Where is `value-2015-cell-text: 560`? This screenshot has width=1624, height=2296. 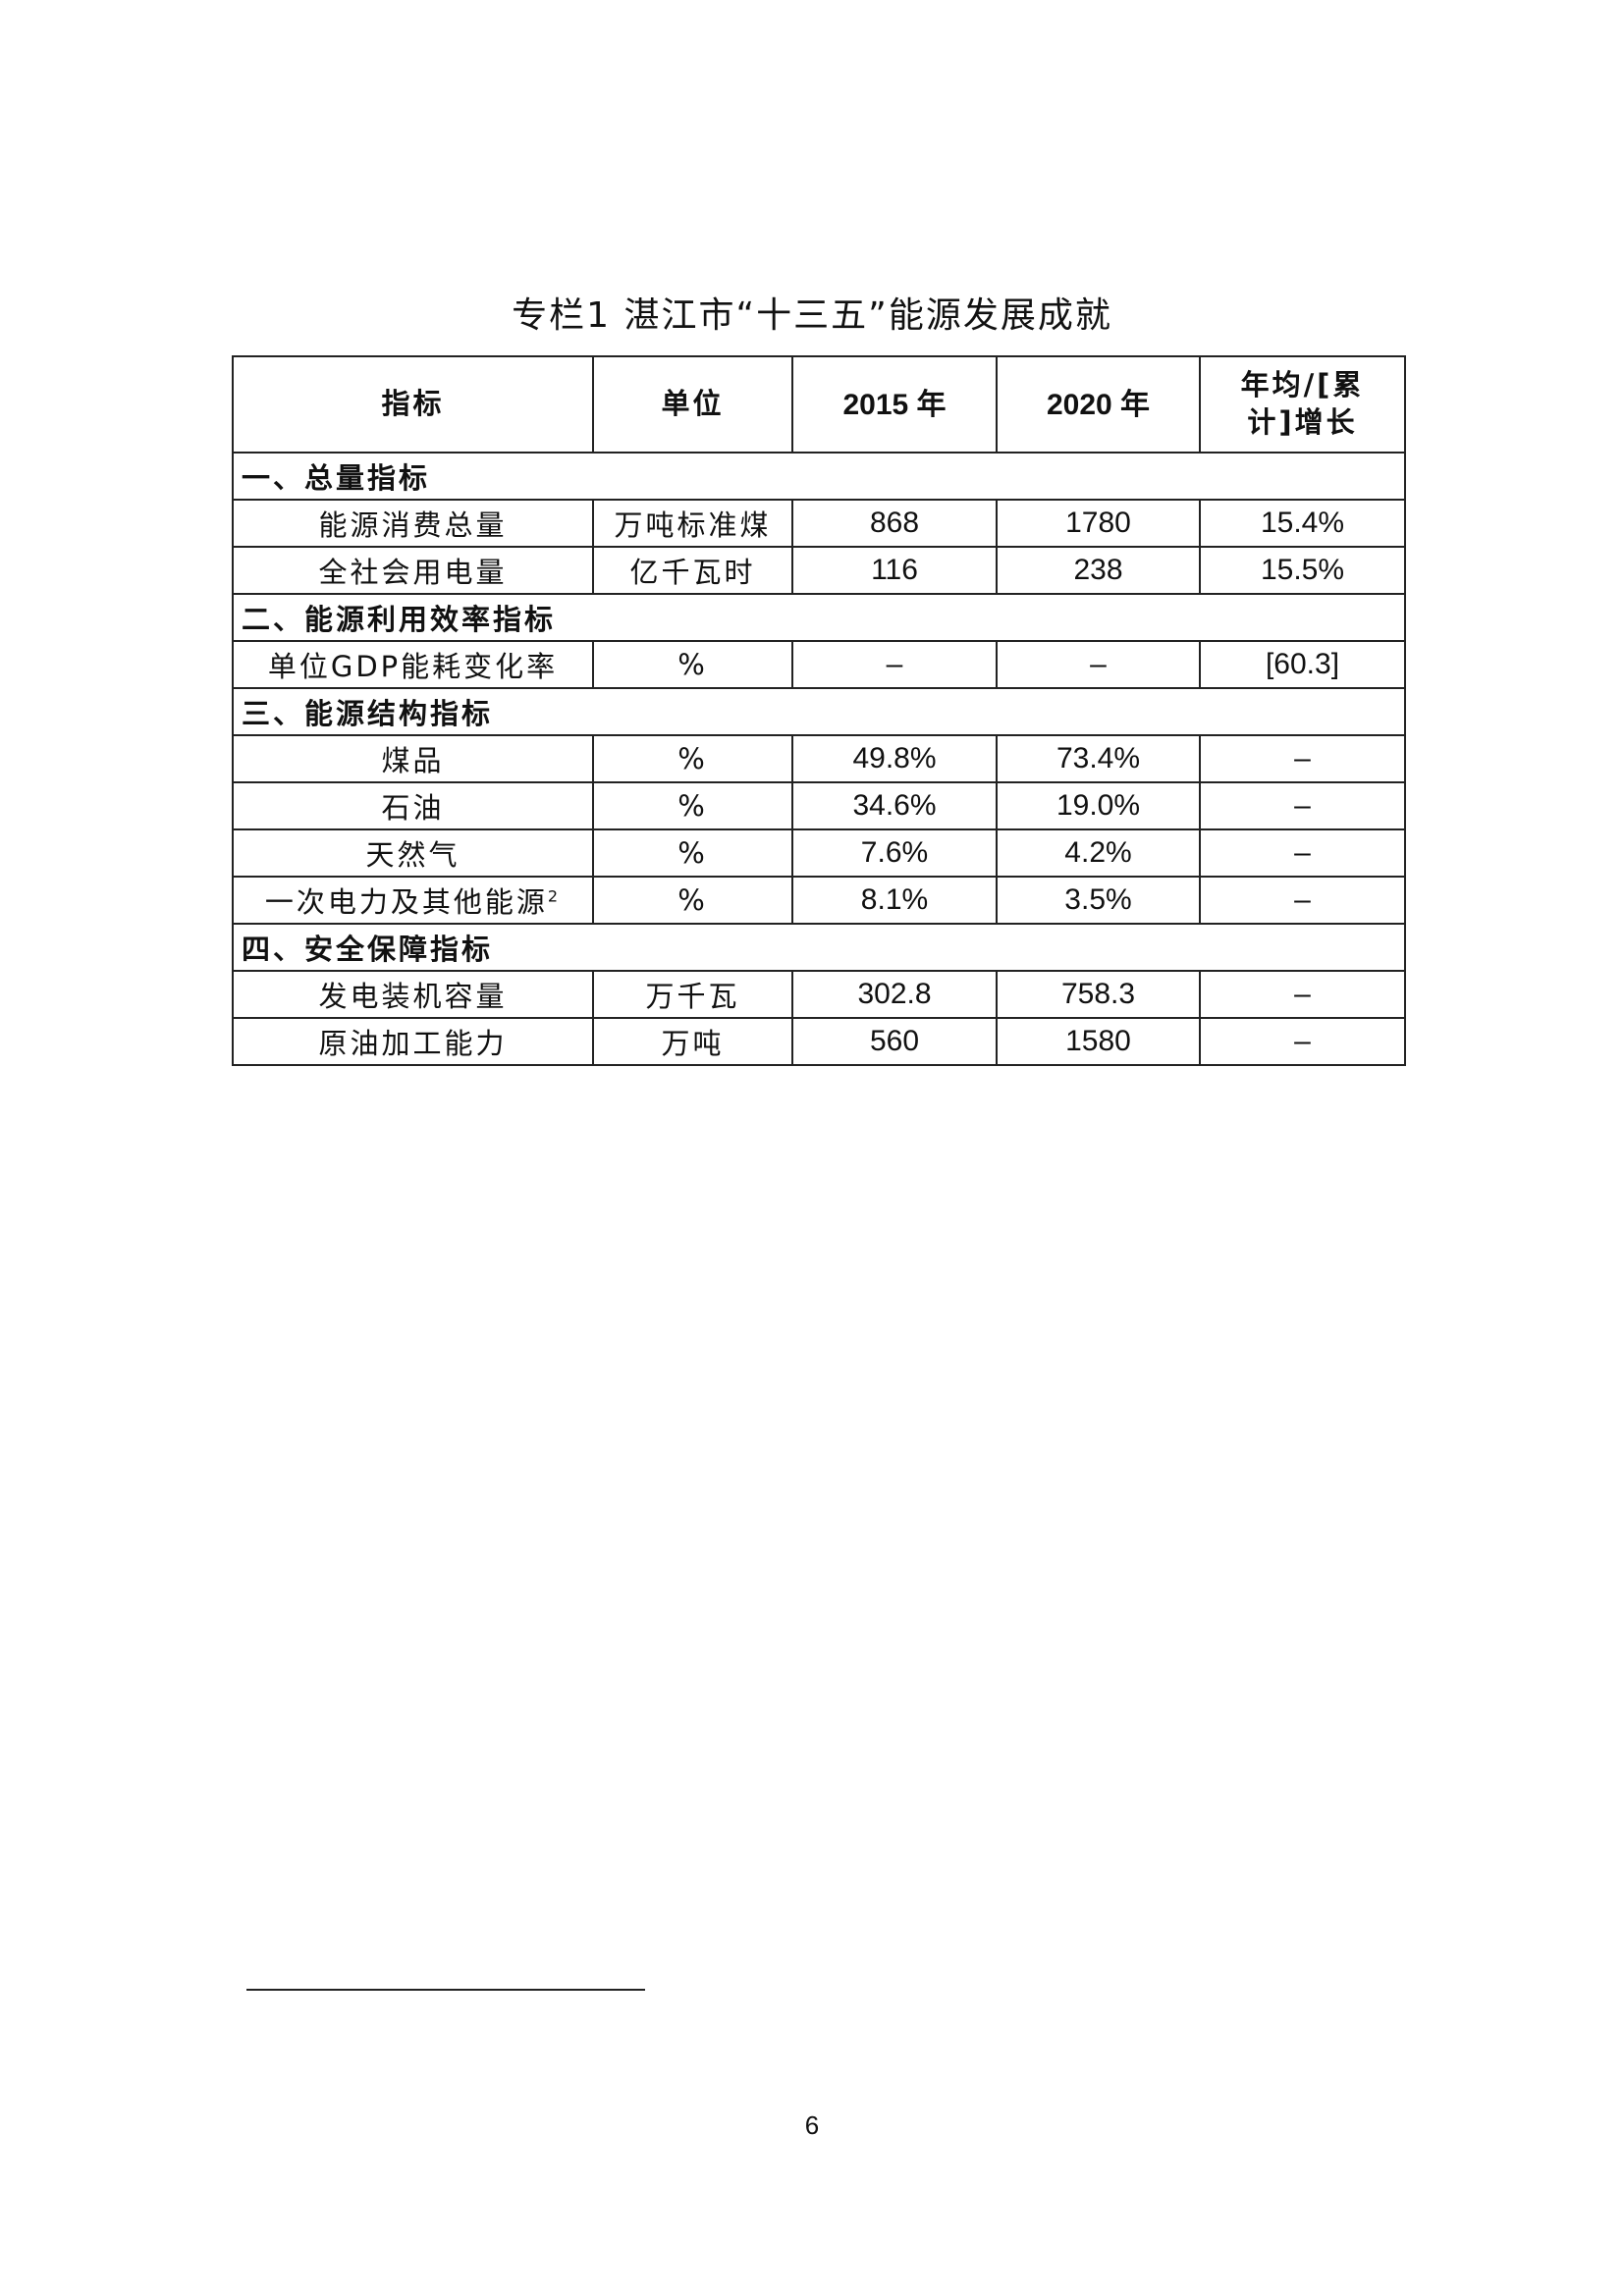 value-2015-cell-text: 560 is located at coordinates (894, 1041).